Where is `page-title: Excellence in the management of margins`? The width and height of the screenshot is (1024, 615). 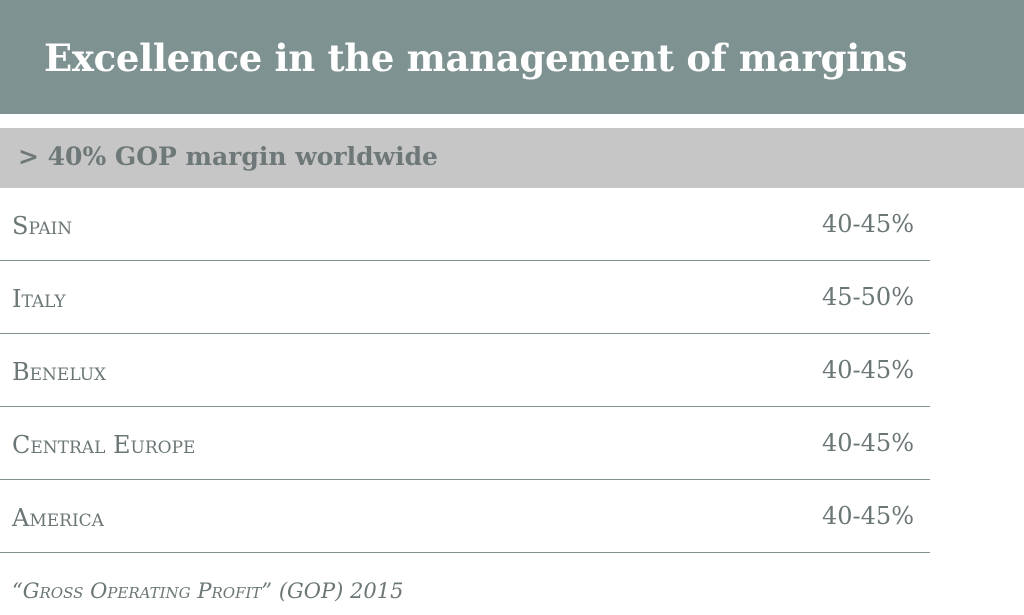 page-title: Excellence in the management of margins is located at coordinates (476, 58).